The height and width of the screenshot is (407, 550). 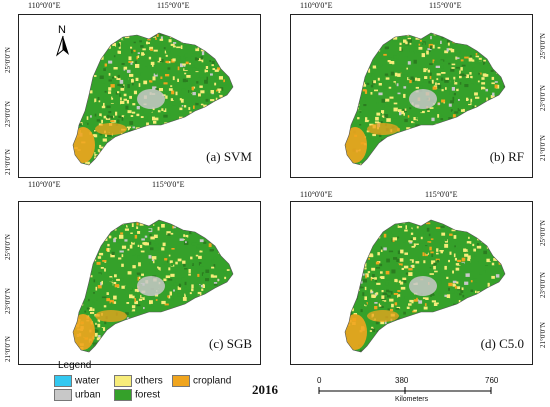 I want to click on legend-item-water: water, so click(x=76, y=381).